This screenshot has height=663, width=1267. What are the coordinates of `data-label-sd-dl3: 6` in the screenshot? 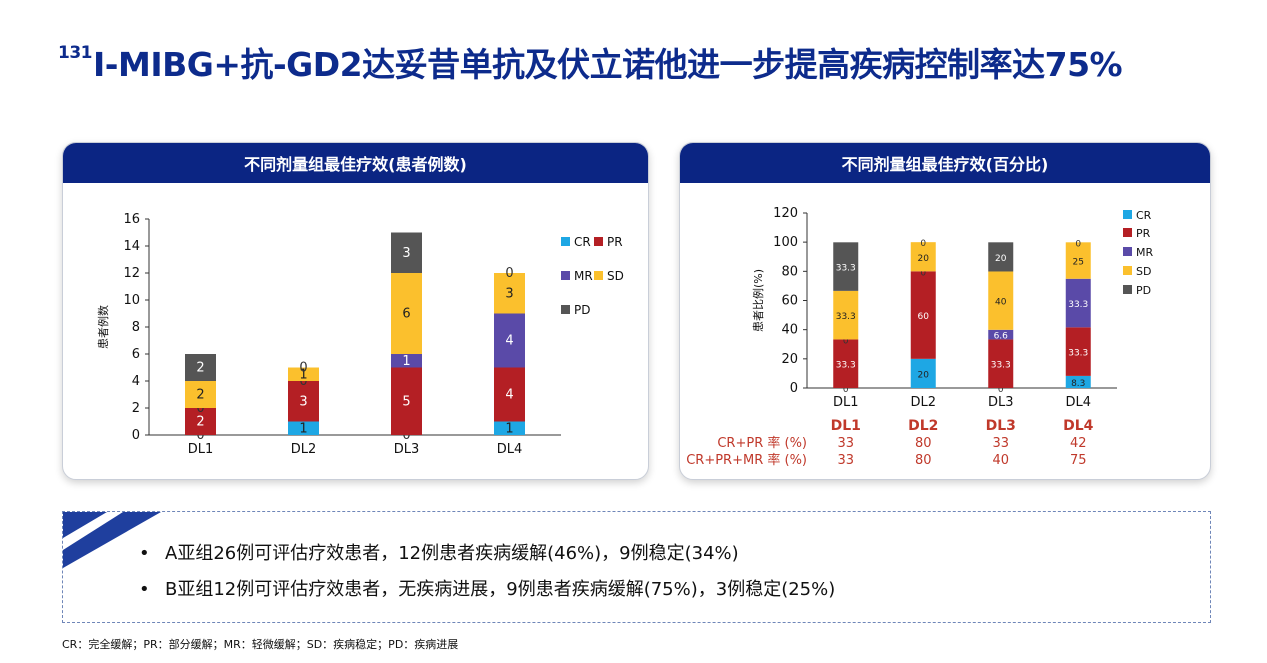 It's located at (406, 314).